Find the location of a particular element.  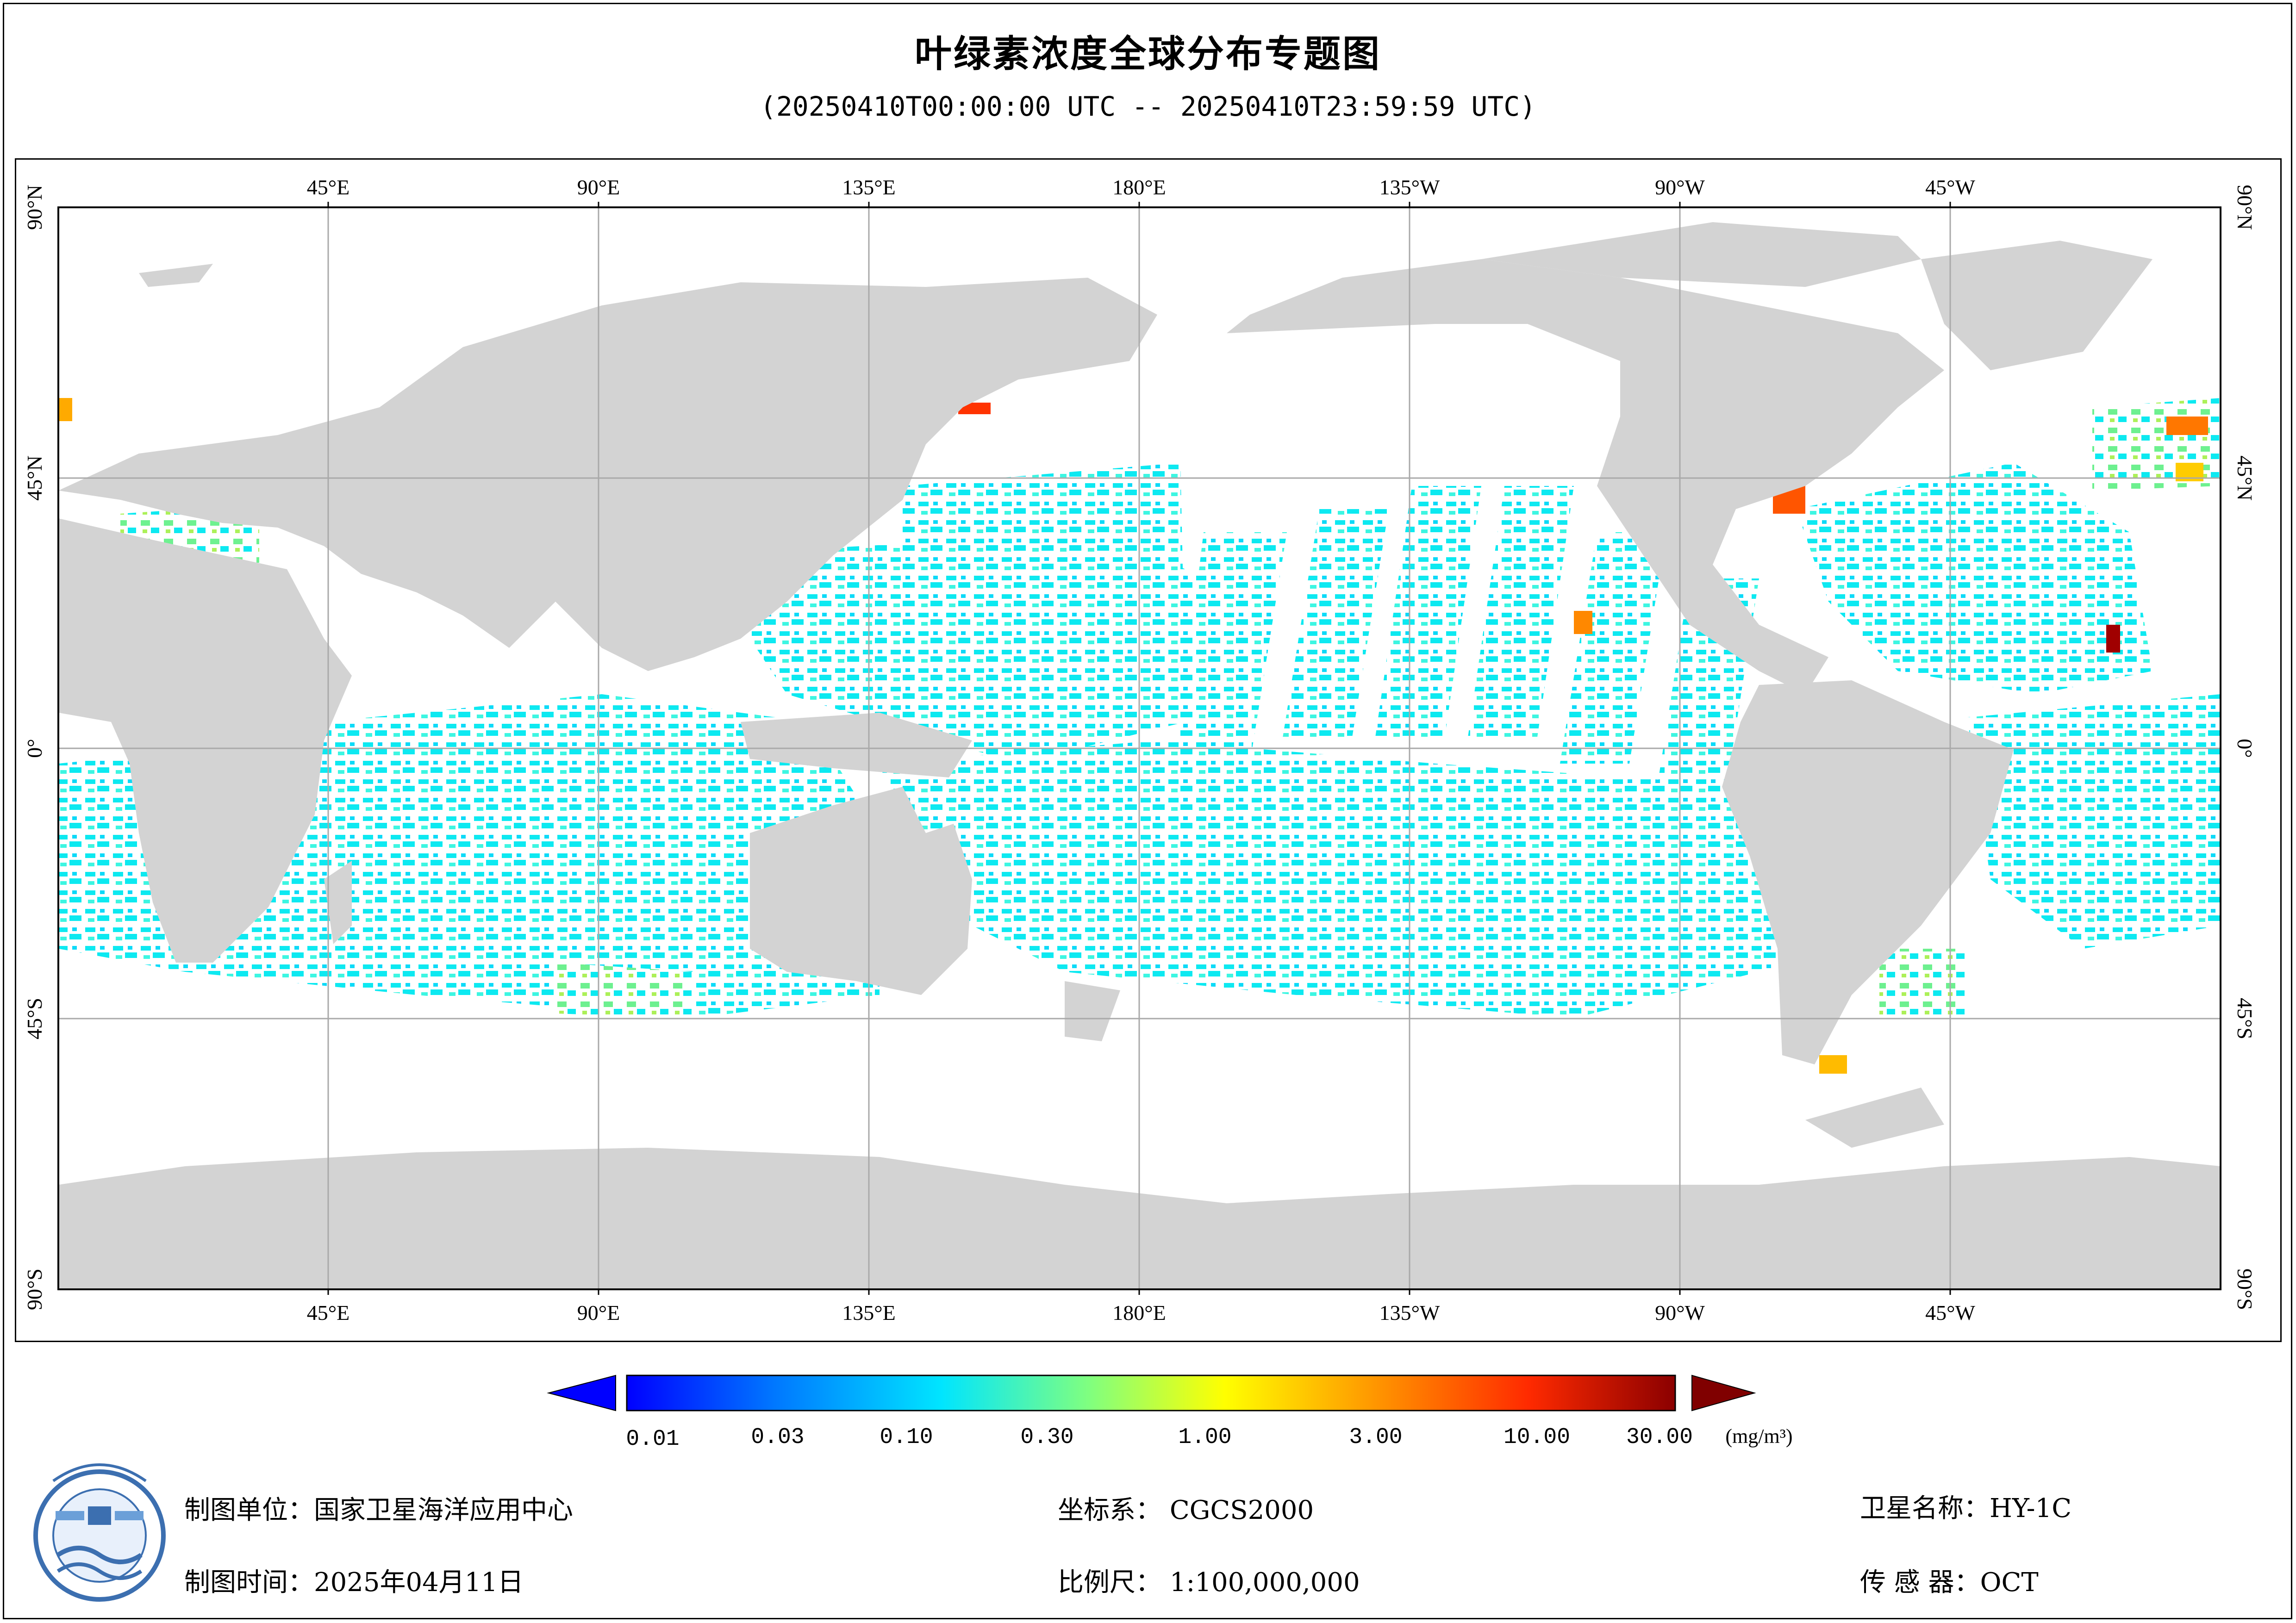

baja-hotspot is located at coordinates (1583, 622).